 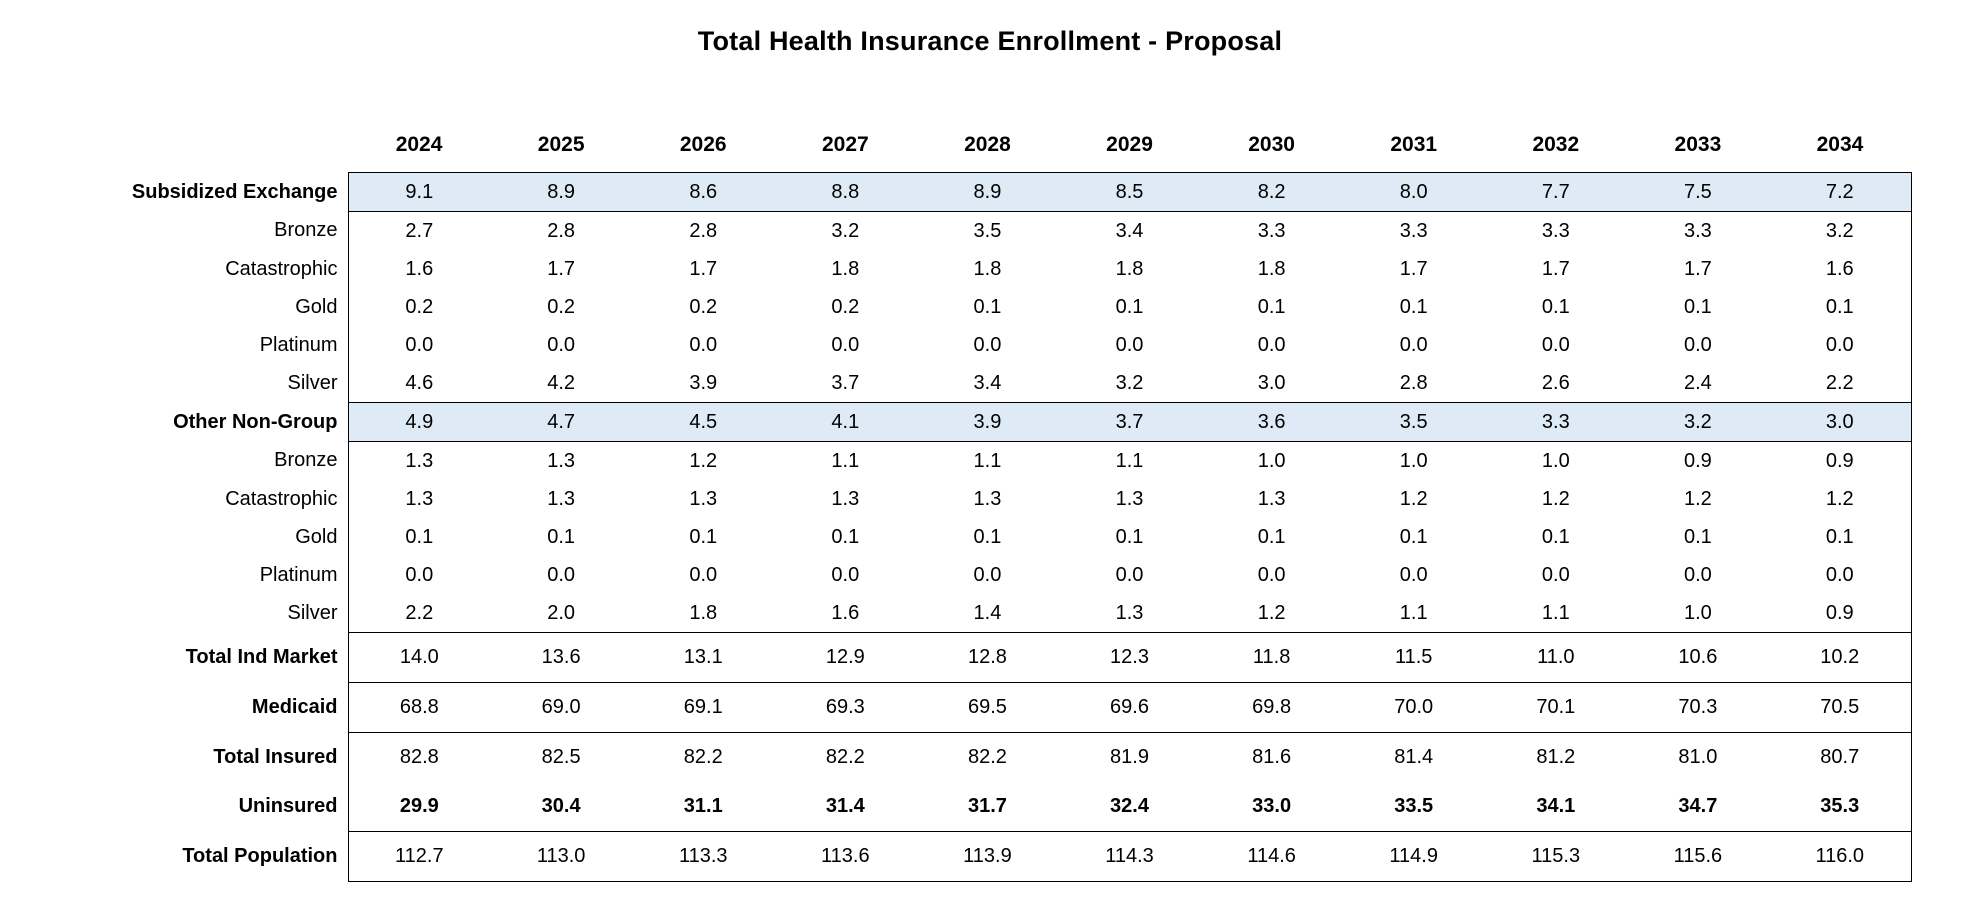 What do you see at coordinates (845, 657) in the screenshot?
I see `cell-value: 12.9` at bounding box center [845, 657].